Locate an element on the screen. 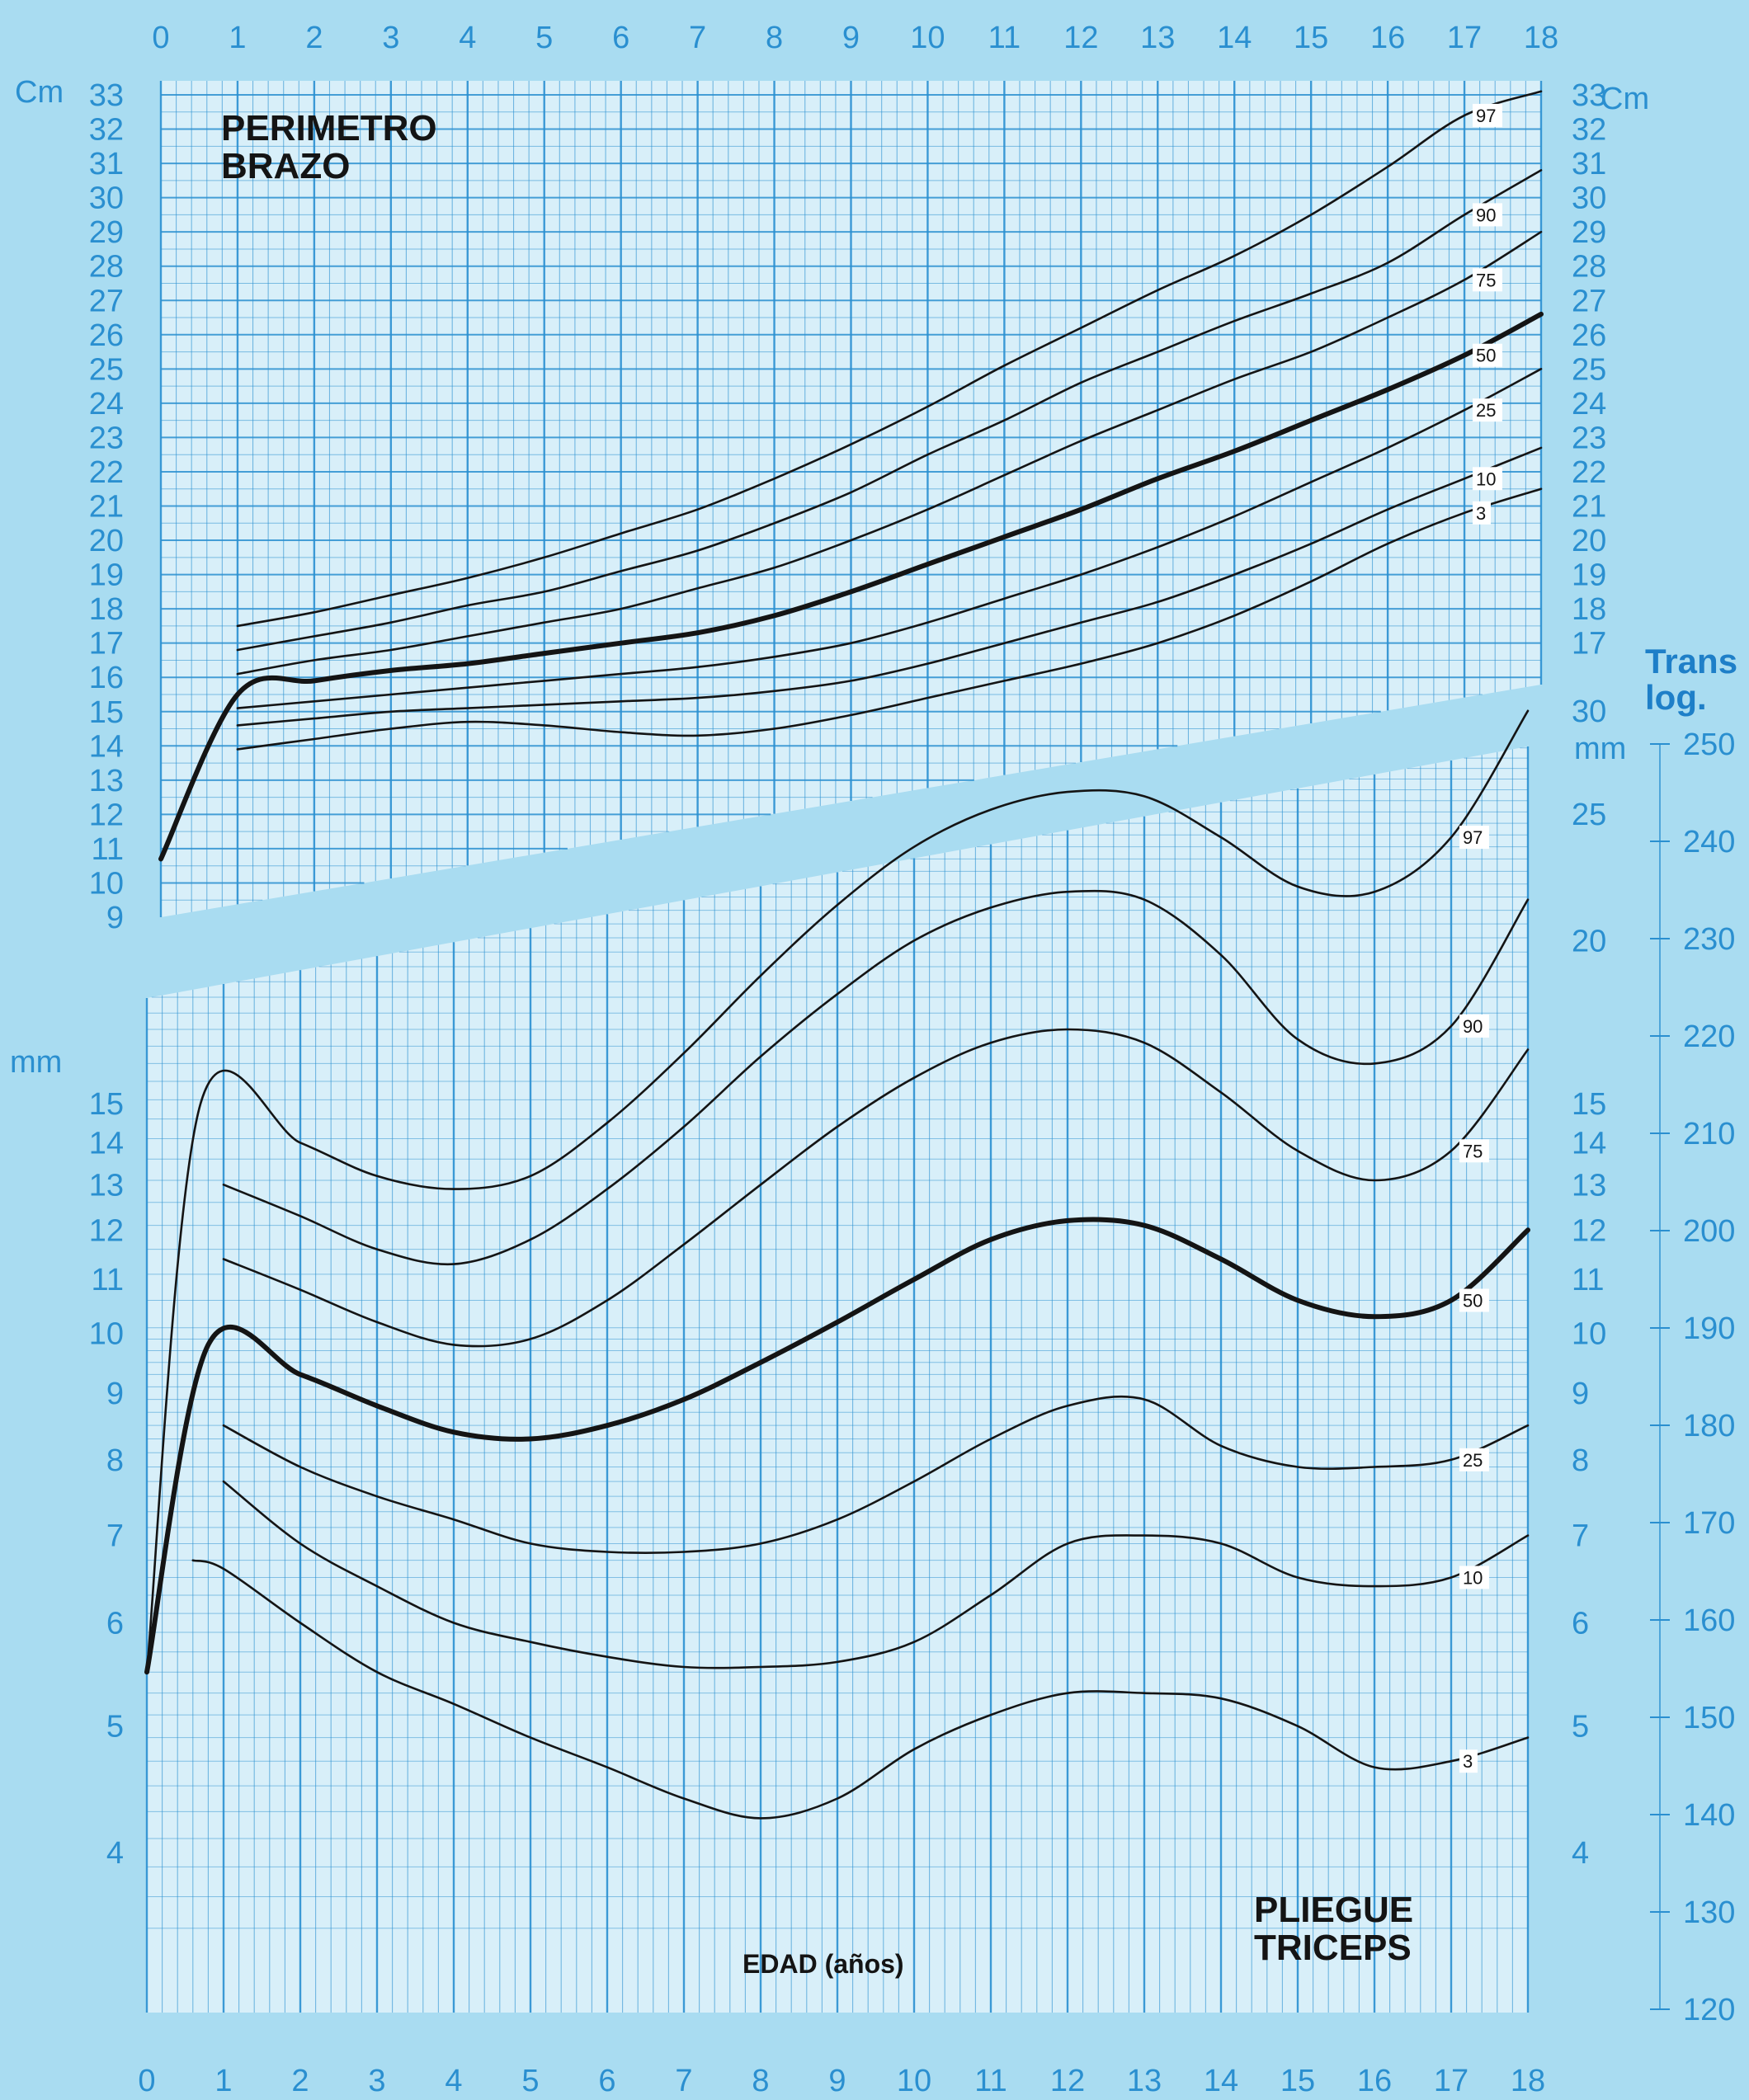 This screenshot has height=2100, width=1749. trans-log-label-line1: Trans is located at coordinates (1691, 661).